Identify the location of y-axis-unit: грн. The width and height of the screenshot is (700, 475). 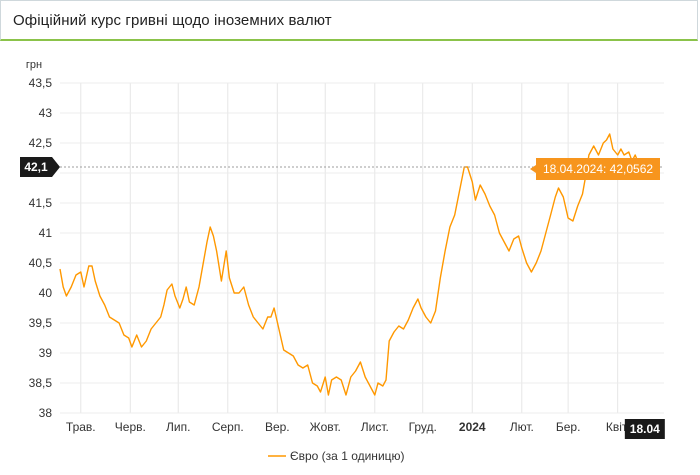
(34, 65).